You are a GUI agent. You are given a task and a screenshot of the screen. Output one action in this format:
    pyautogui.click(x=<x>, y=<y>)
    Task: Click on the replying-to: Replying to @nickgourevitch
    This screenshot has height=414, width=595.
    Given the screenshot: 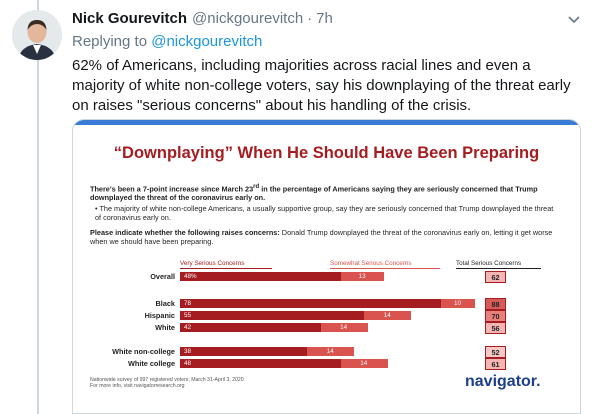 What is the action you would take?
    pyautogui.click(x=167, y=41)
    